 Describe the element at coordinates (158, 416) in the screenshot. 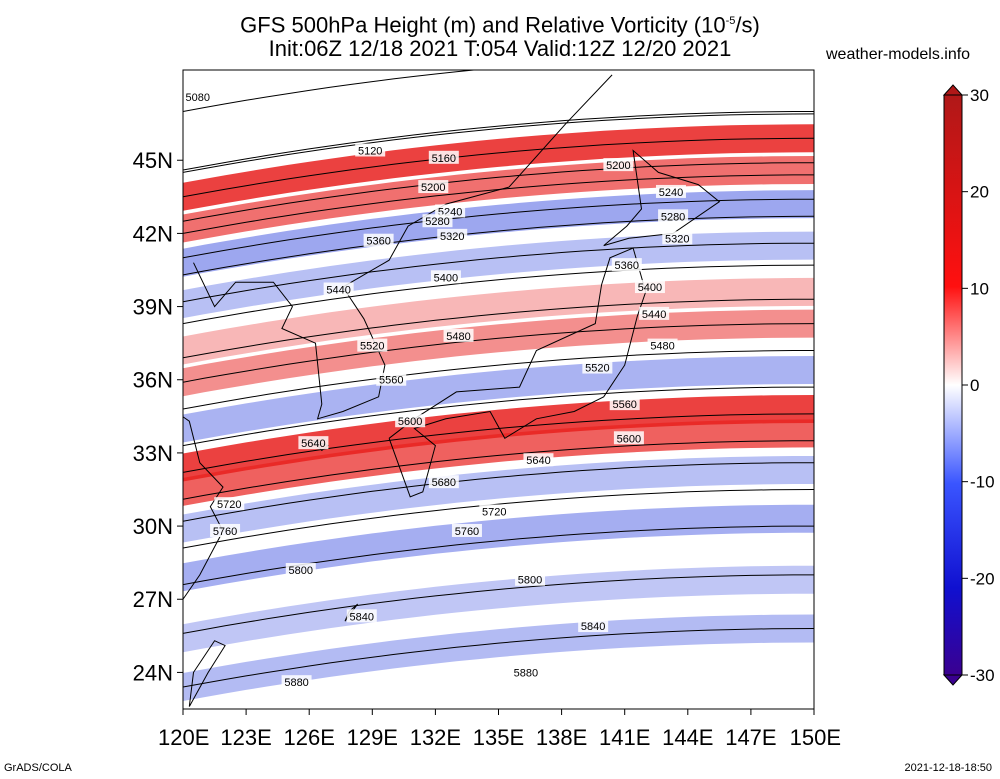

I see `latitude-axis: 24N 27N 30N 33N 36N 39N 42N 45N` at that location.